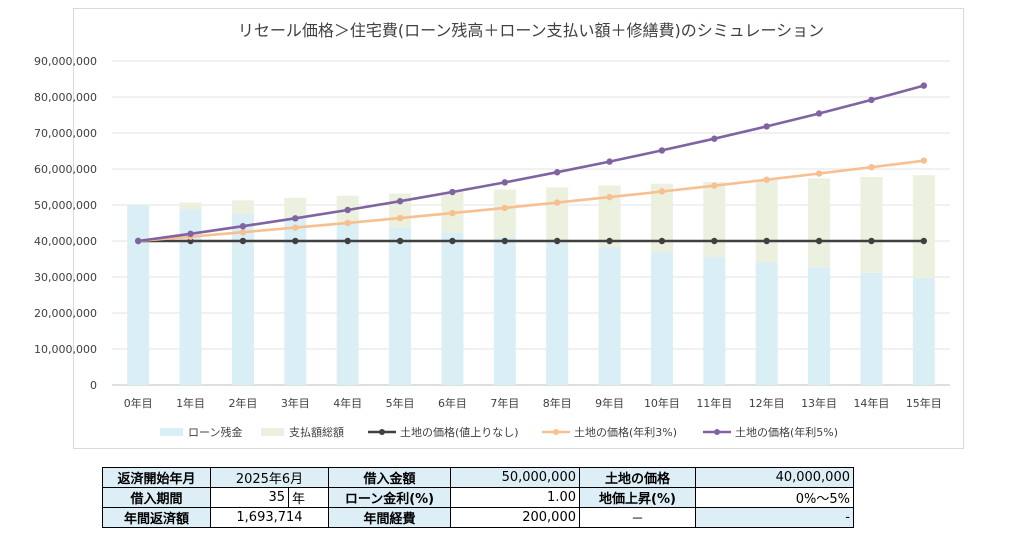  What do you see at coordinates (774, 477) in the screenshot?
I see `land-price-value: 40,000,000` at bounding box center [774, 477].